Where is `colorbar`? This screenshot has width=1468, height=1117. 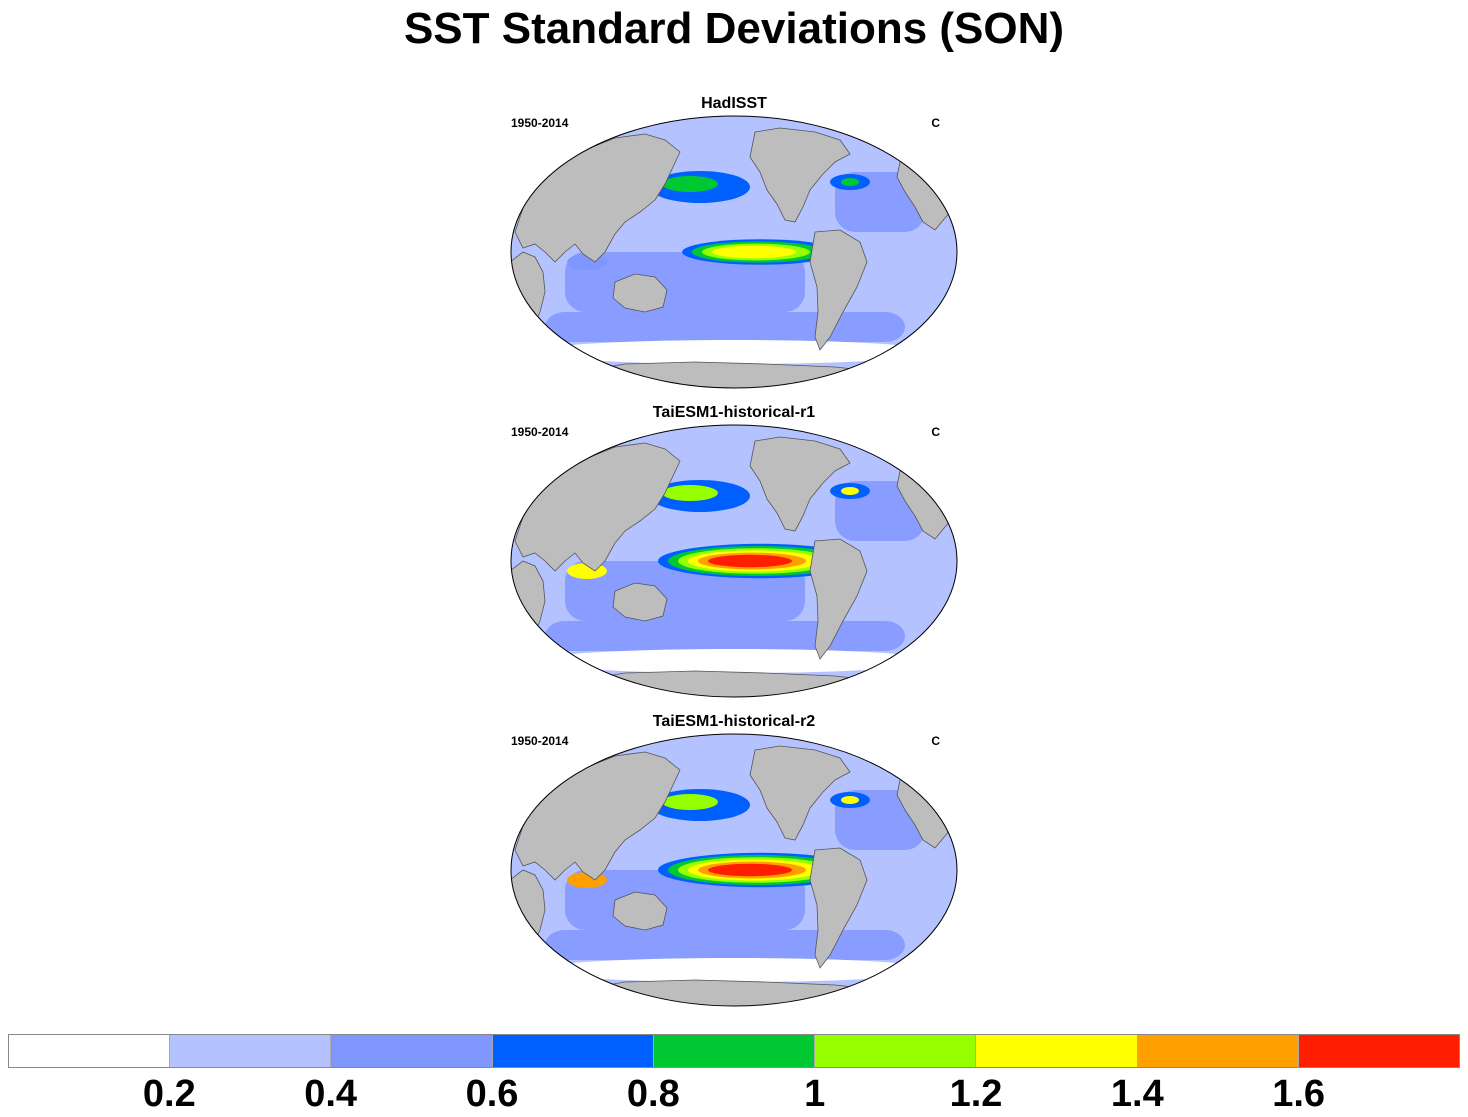
colorbar is located at coordinates (734, 1051).